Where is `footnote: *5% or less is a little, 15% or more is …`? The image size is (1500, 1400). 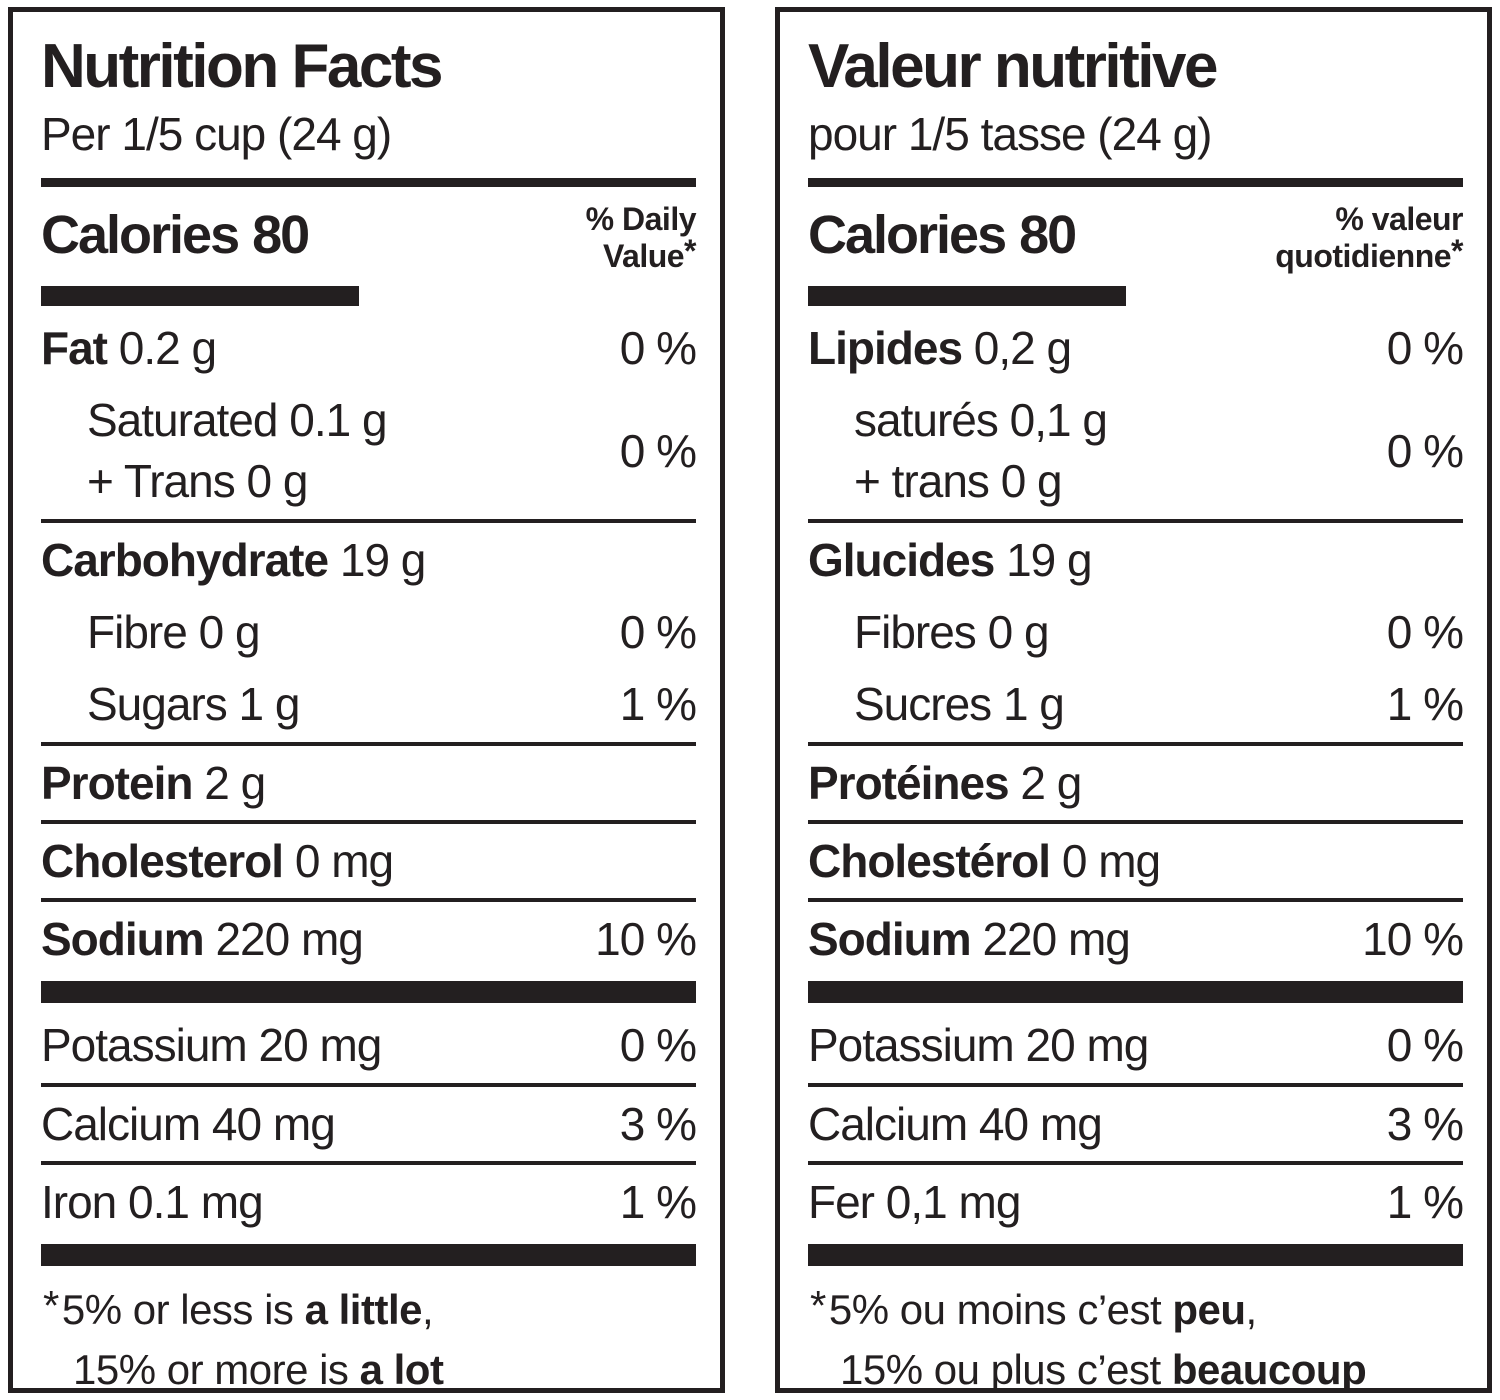 footnote: *5% or less is a little, 15% or more is … is located at coordinates (369, 1336).